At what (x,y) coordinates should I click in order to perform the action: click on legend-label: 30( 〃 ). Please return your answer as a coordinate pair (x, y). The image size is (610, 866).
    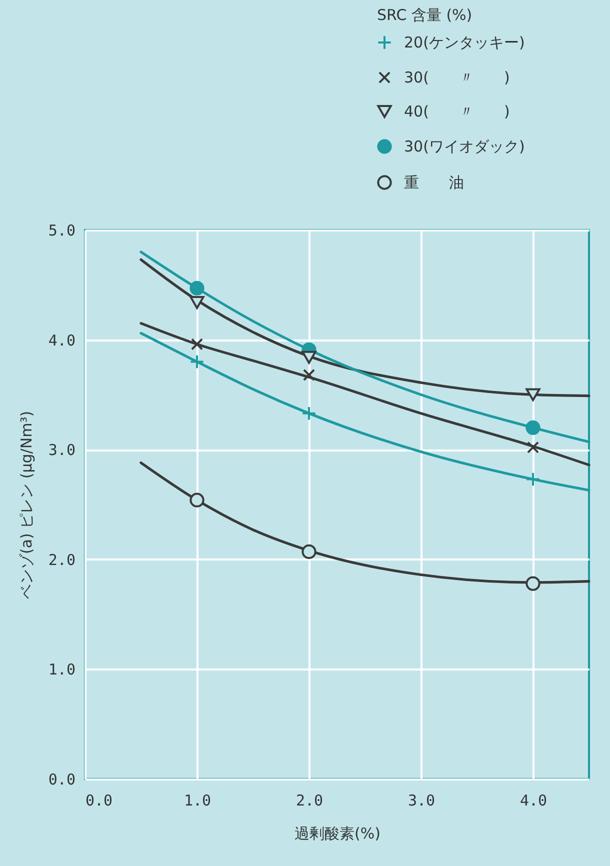
    Looking at the image, I should click on (457, 77).